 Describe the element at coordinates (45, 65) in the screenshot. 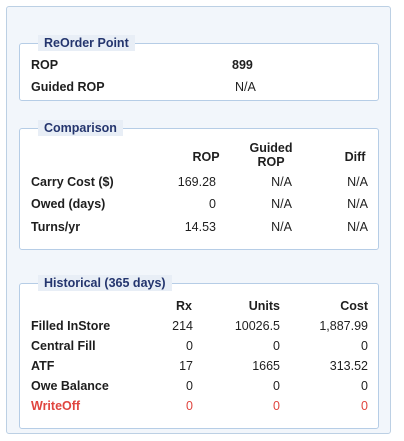

I see `rop-label: ROP` at that location.